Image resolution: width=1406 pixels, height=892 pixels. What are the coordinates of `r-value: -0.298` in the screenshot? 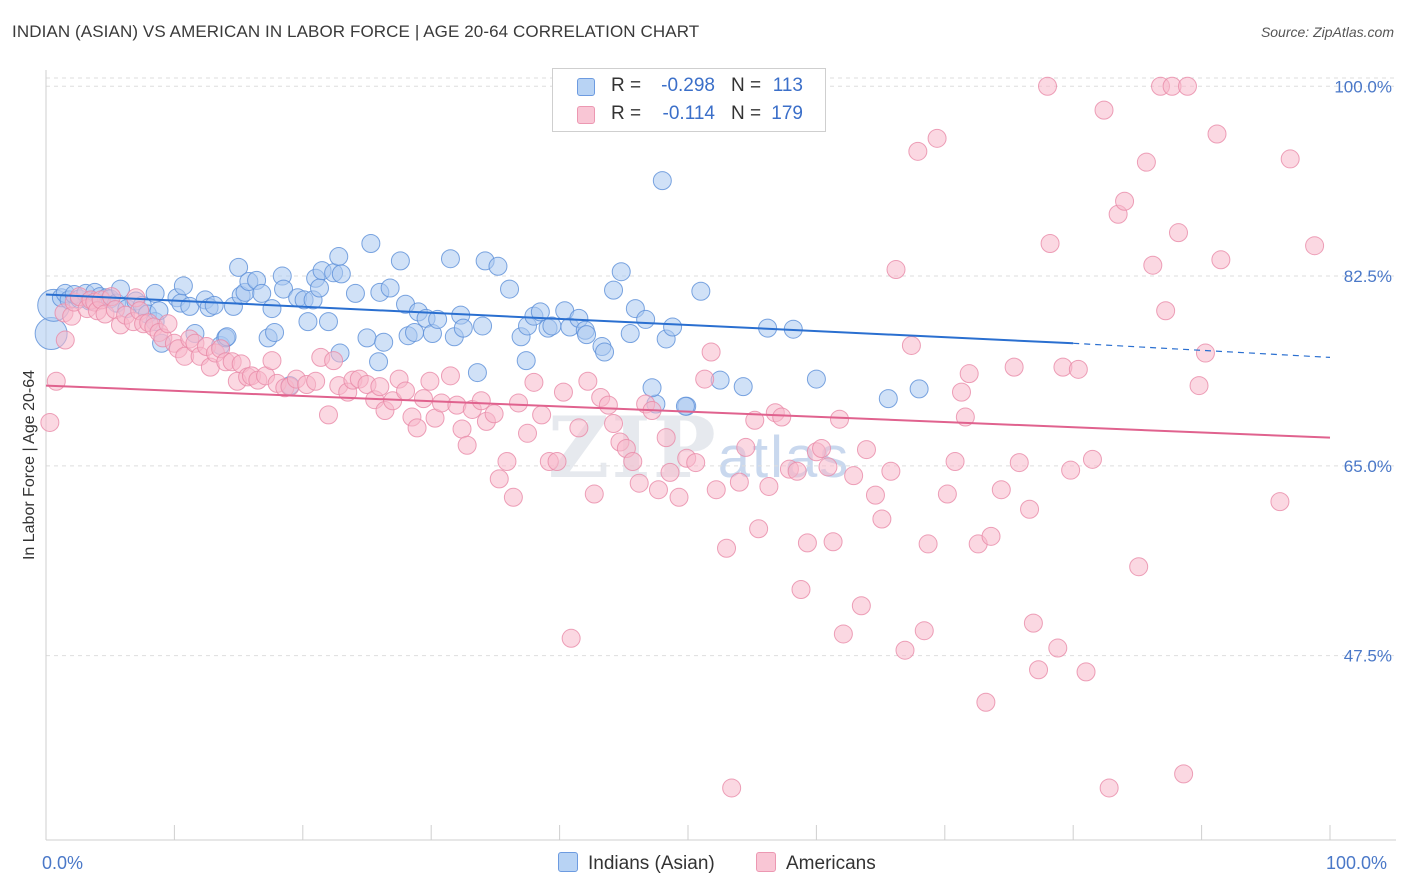 It's located at (688, 85).